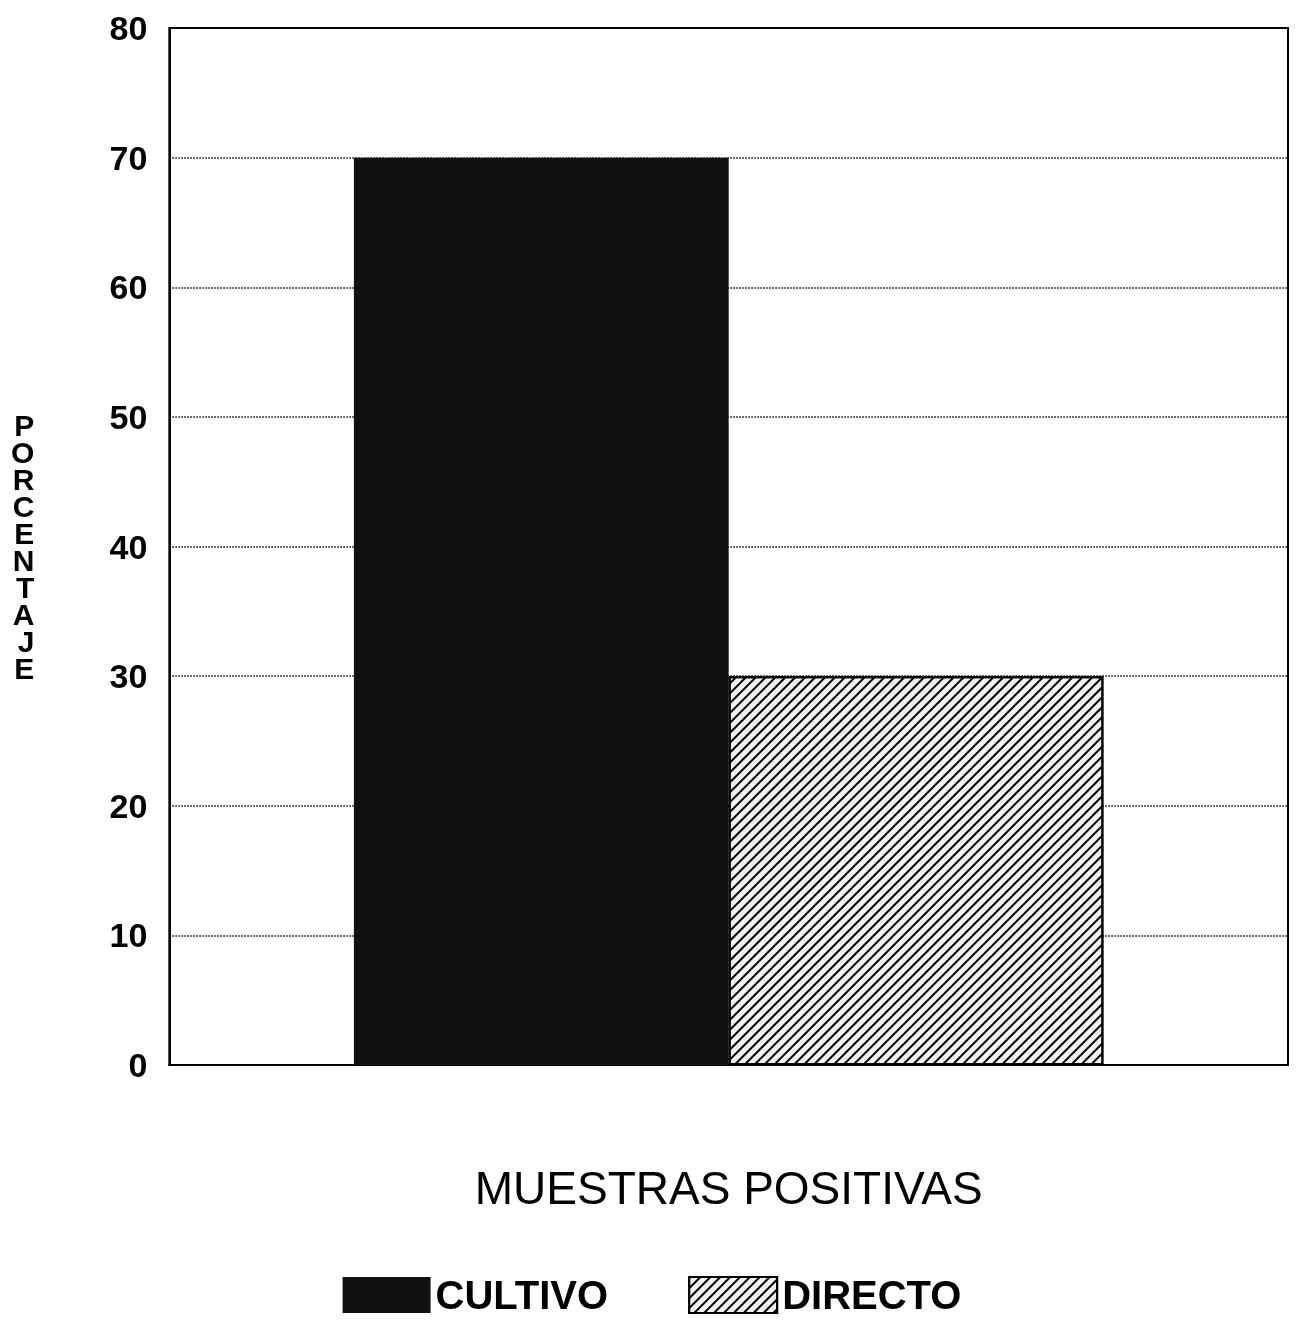 The height and width of the screenshot is (1333, 1304). What do you see at coordinates (522, 1295) in the screenshot?
I see `legend-label: CULTIVO` at bounding box center [522, 1295].